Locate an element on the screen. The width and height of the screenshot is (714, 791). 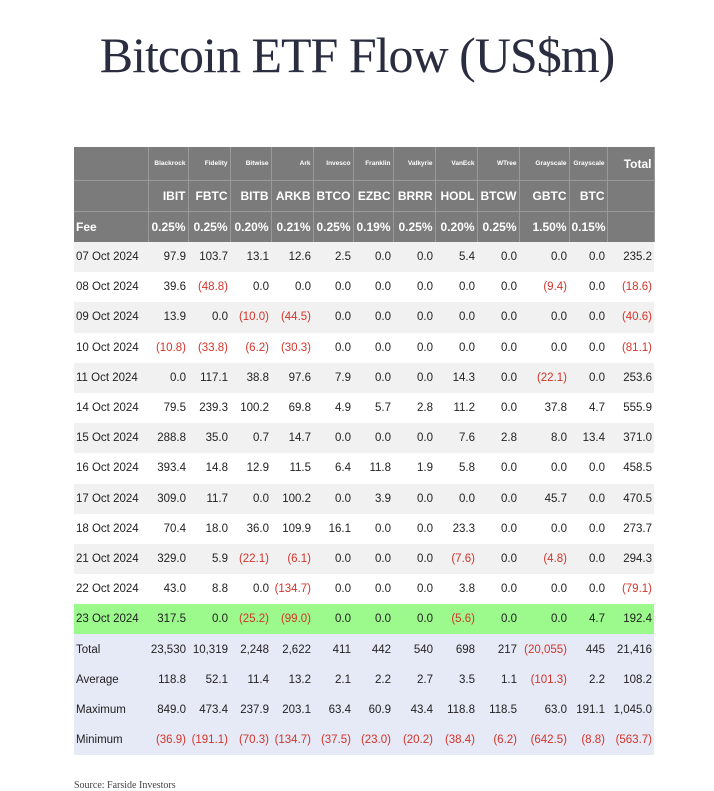
total-cell: 371.0 is located at coordinates (630, 438).